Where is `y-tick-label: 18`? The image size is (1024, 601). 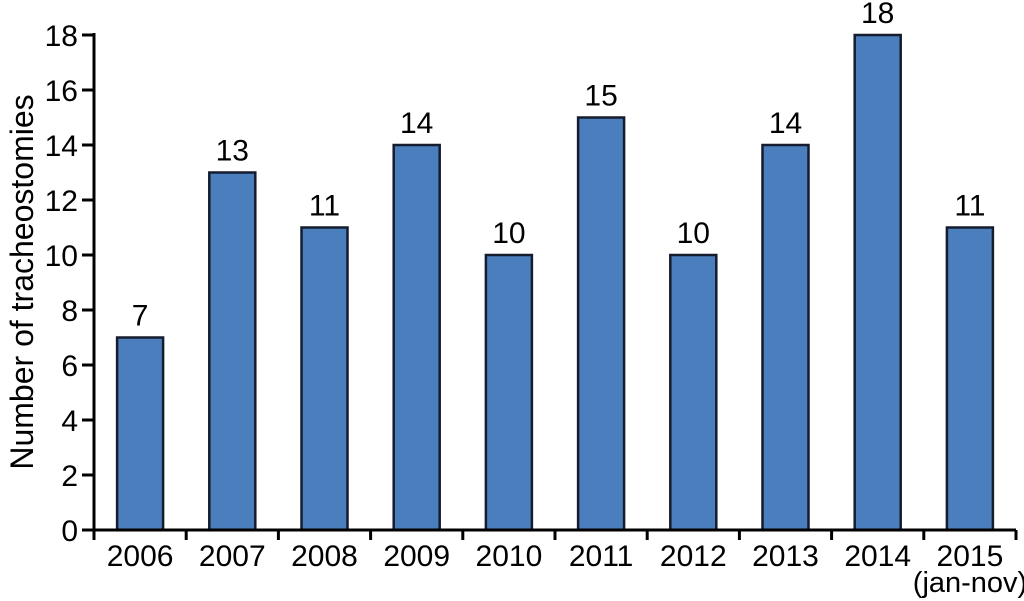 y-tick-label: 18 is located at coordinates (61, 36).